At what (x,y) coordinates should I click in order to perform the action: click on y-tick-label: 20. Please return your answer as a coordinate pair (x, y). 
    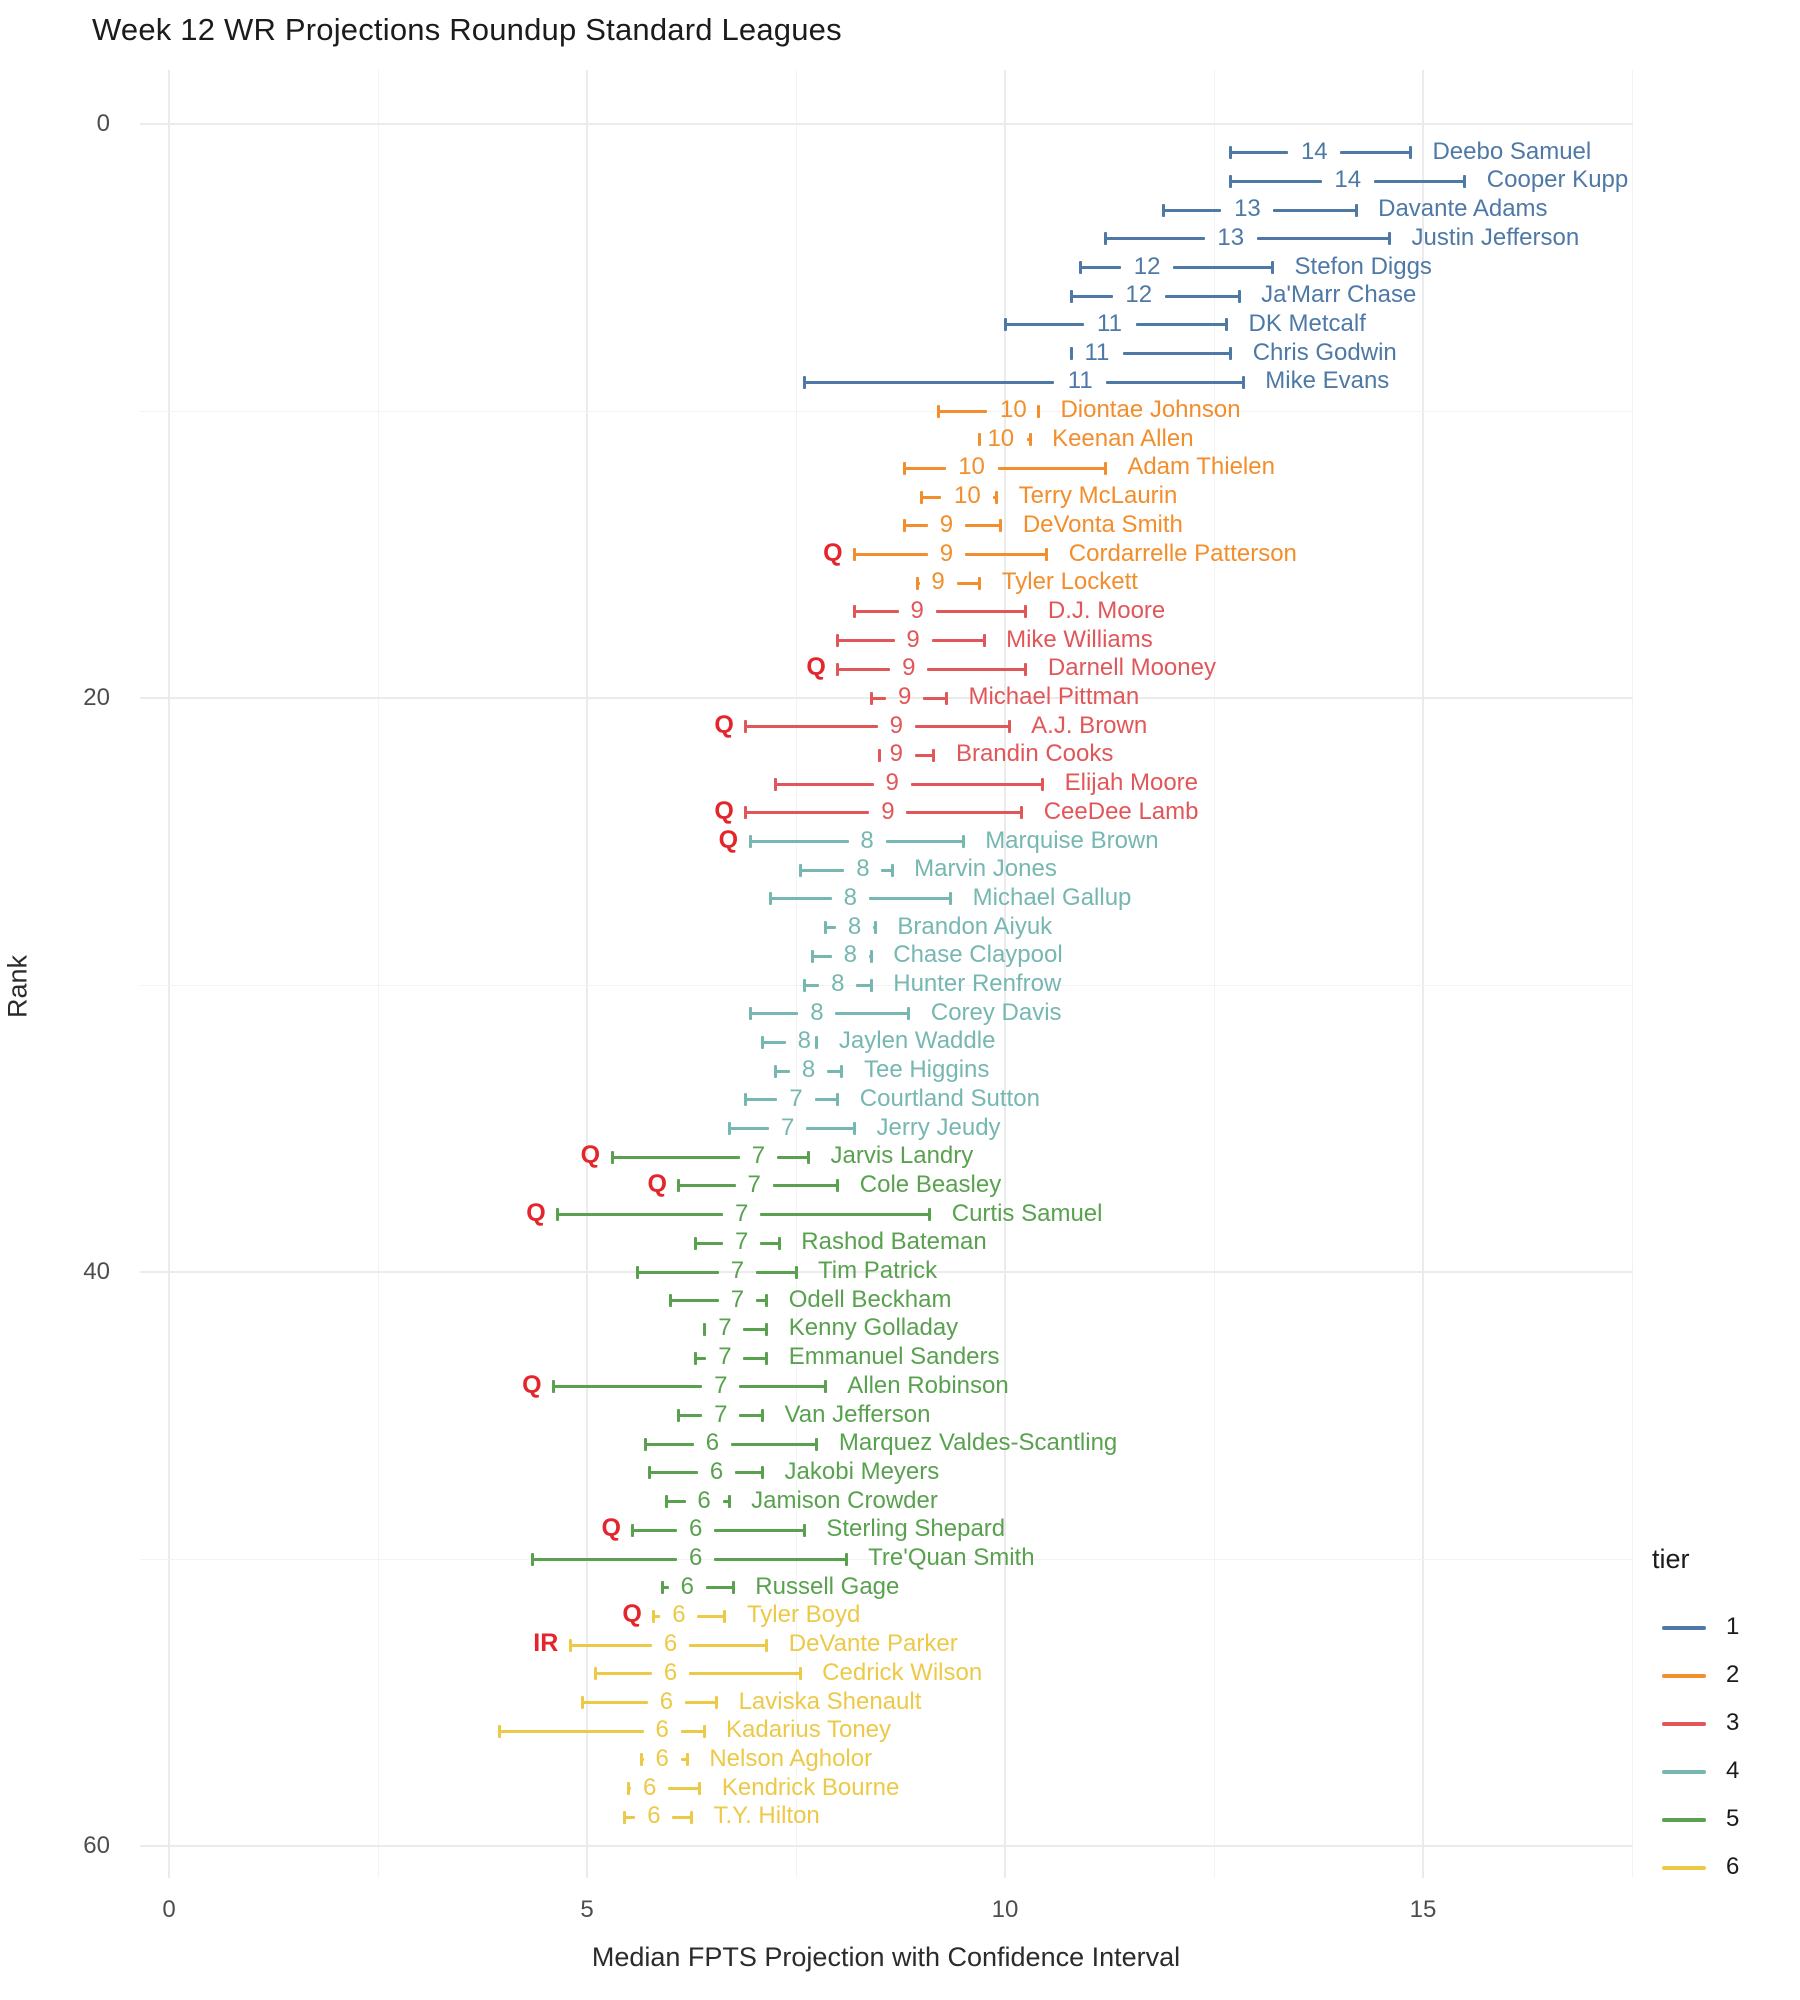
    Looking at the image, I should click on (96, 697).